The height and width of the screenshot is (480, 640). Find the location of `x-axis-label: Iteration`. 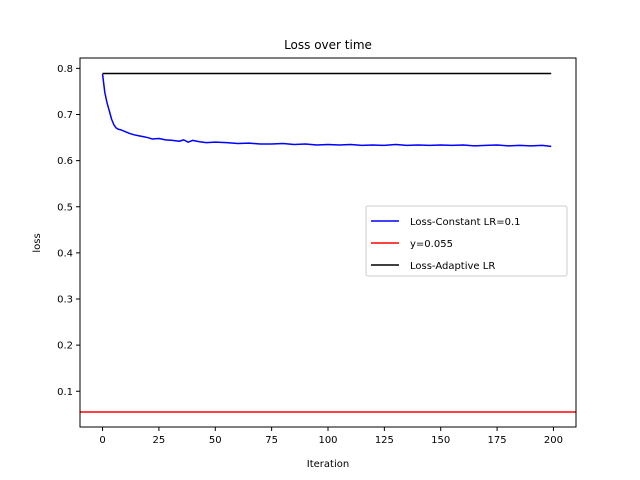

x-axis-label: Iteration is located at coordinates (328, 464).